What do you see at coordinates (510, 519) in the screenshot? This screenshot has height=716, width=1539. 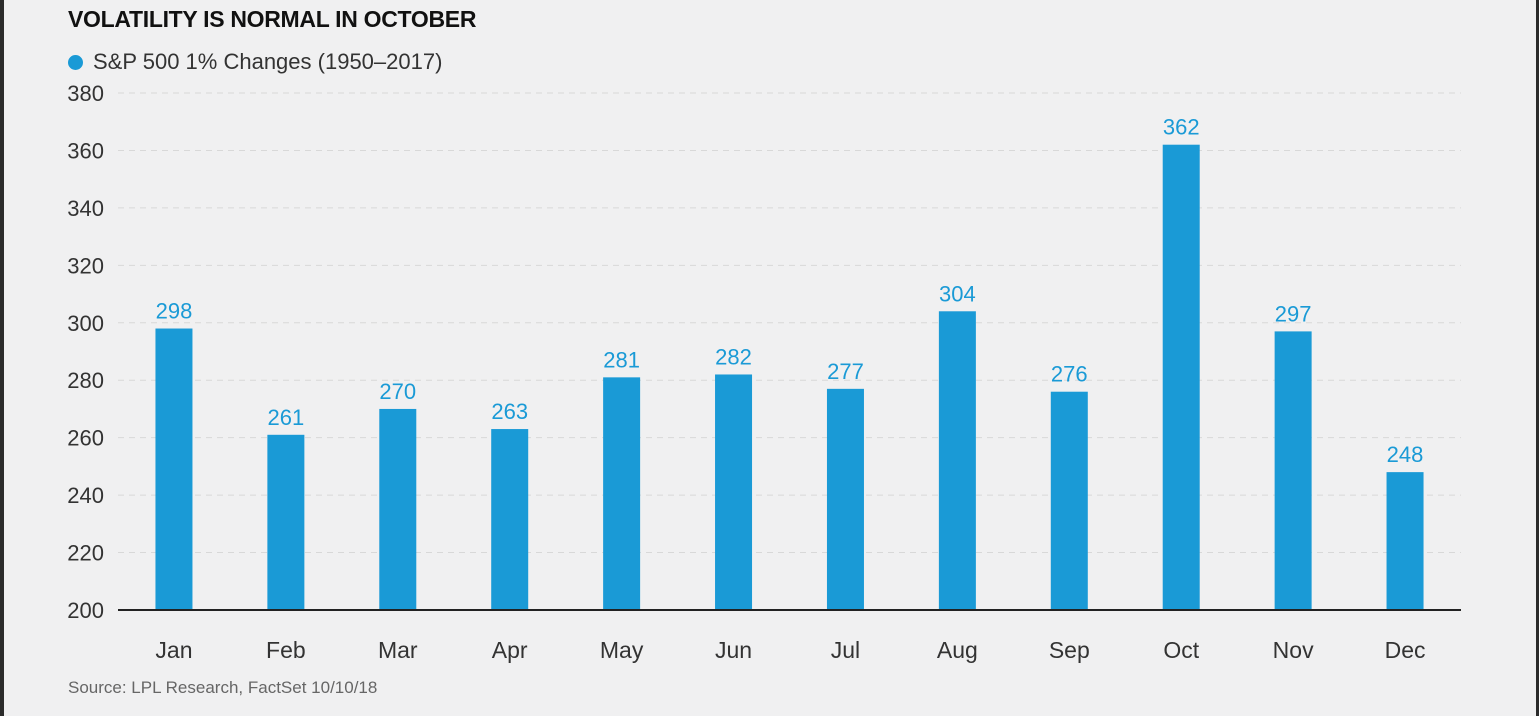 I see `bar-apr` at bounding box center [510, 519].